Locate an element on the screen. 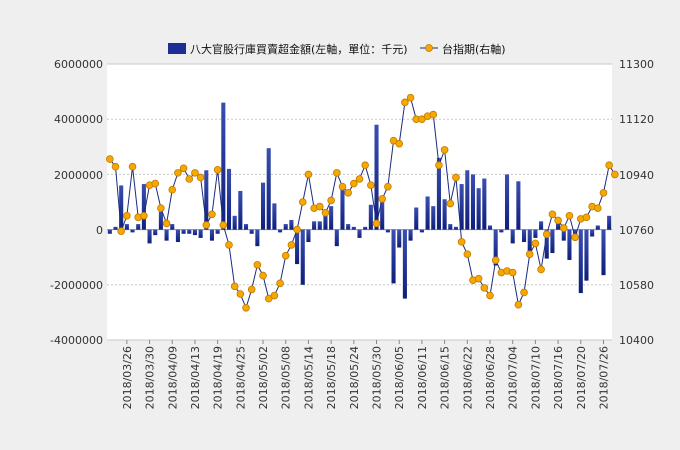 The width and height of the screenshot is (680, 450). x-tick-label: 2018/04/19 is located at coordinates (218, 377).